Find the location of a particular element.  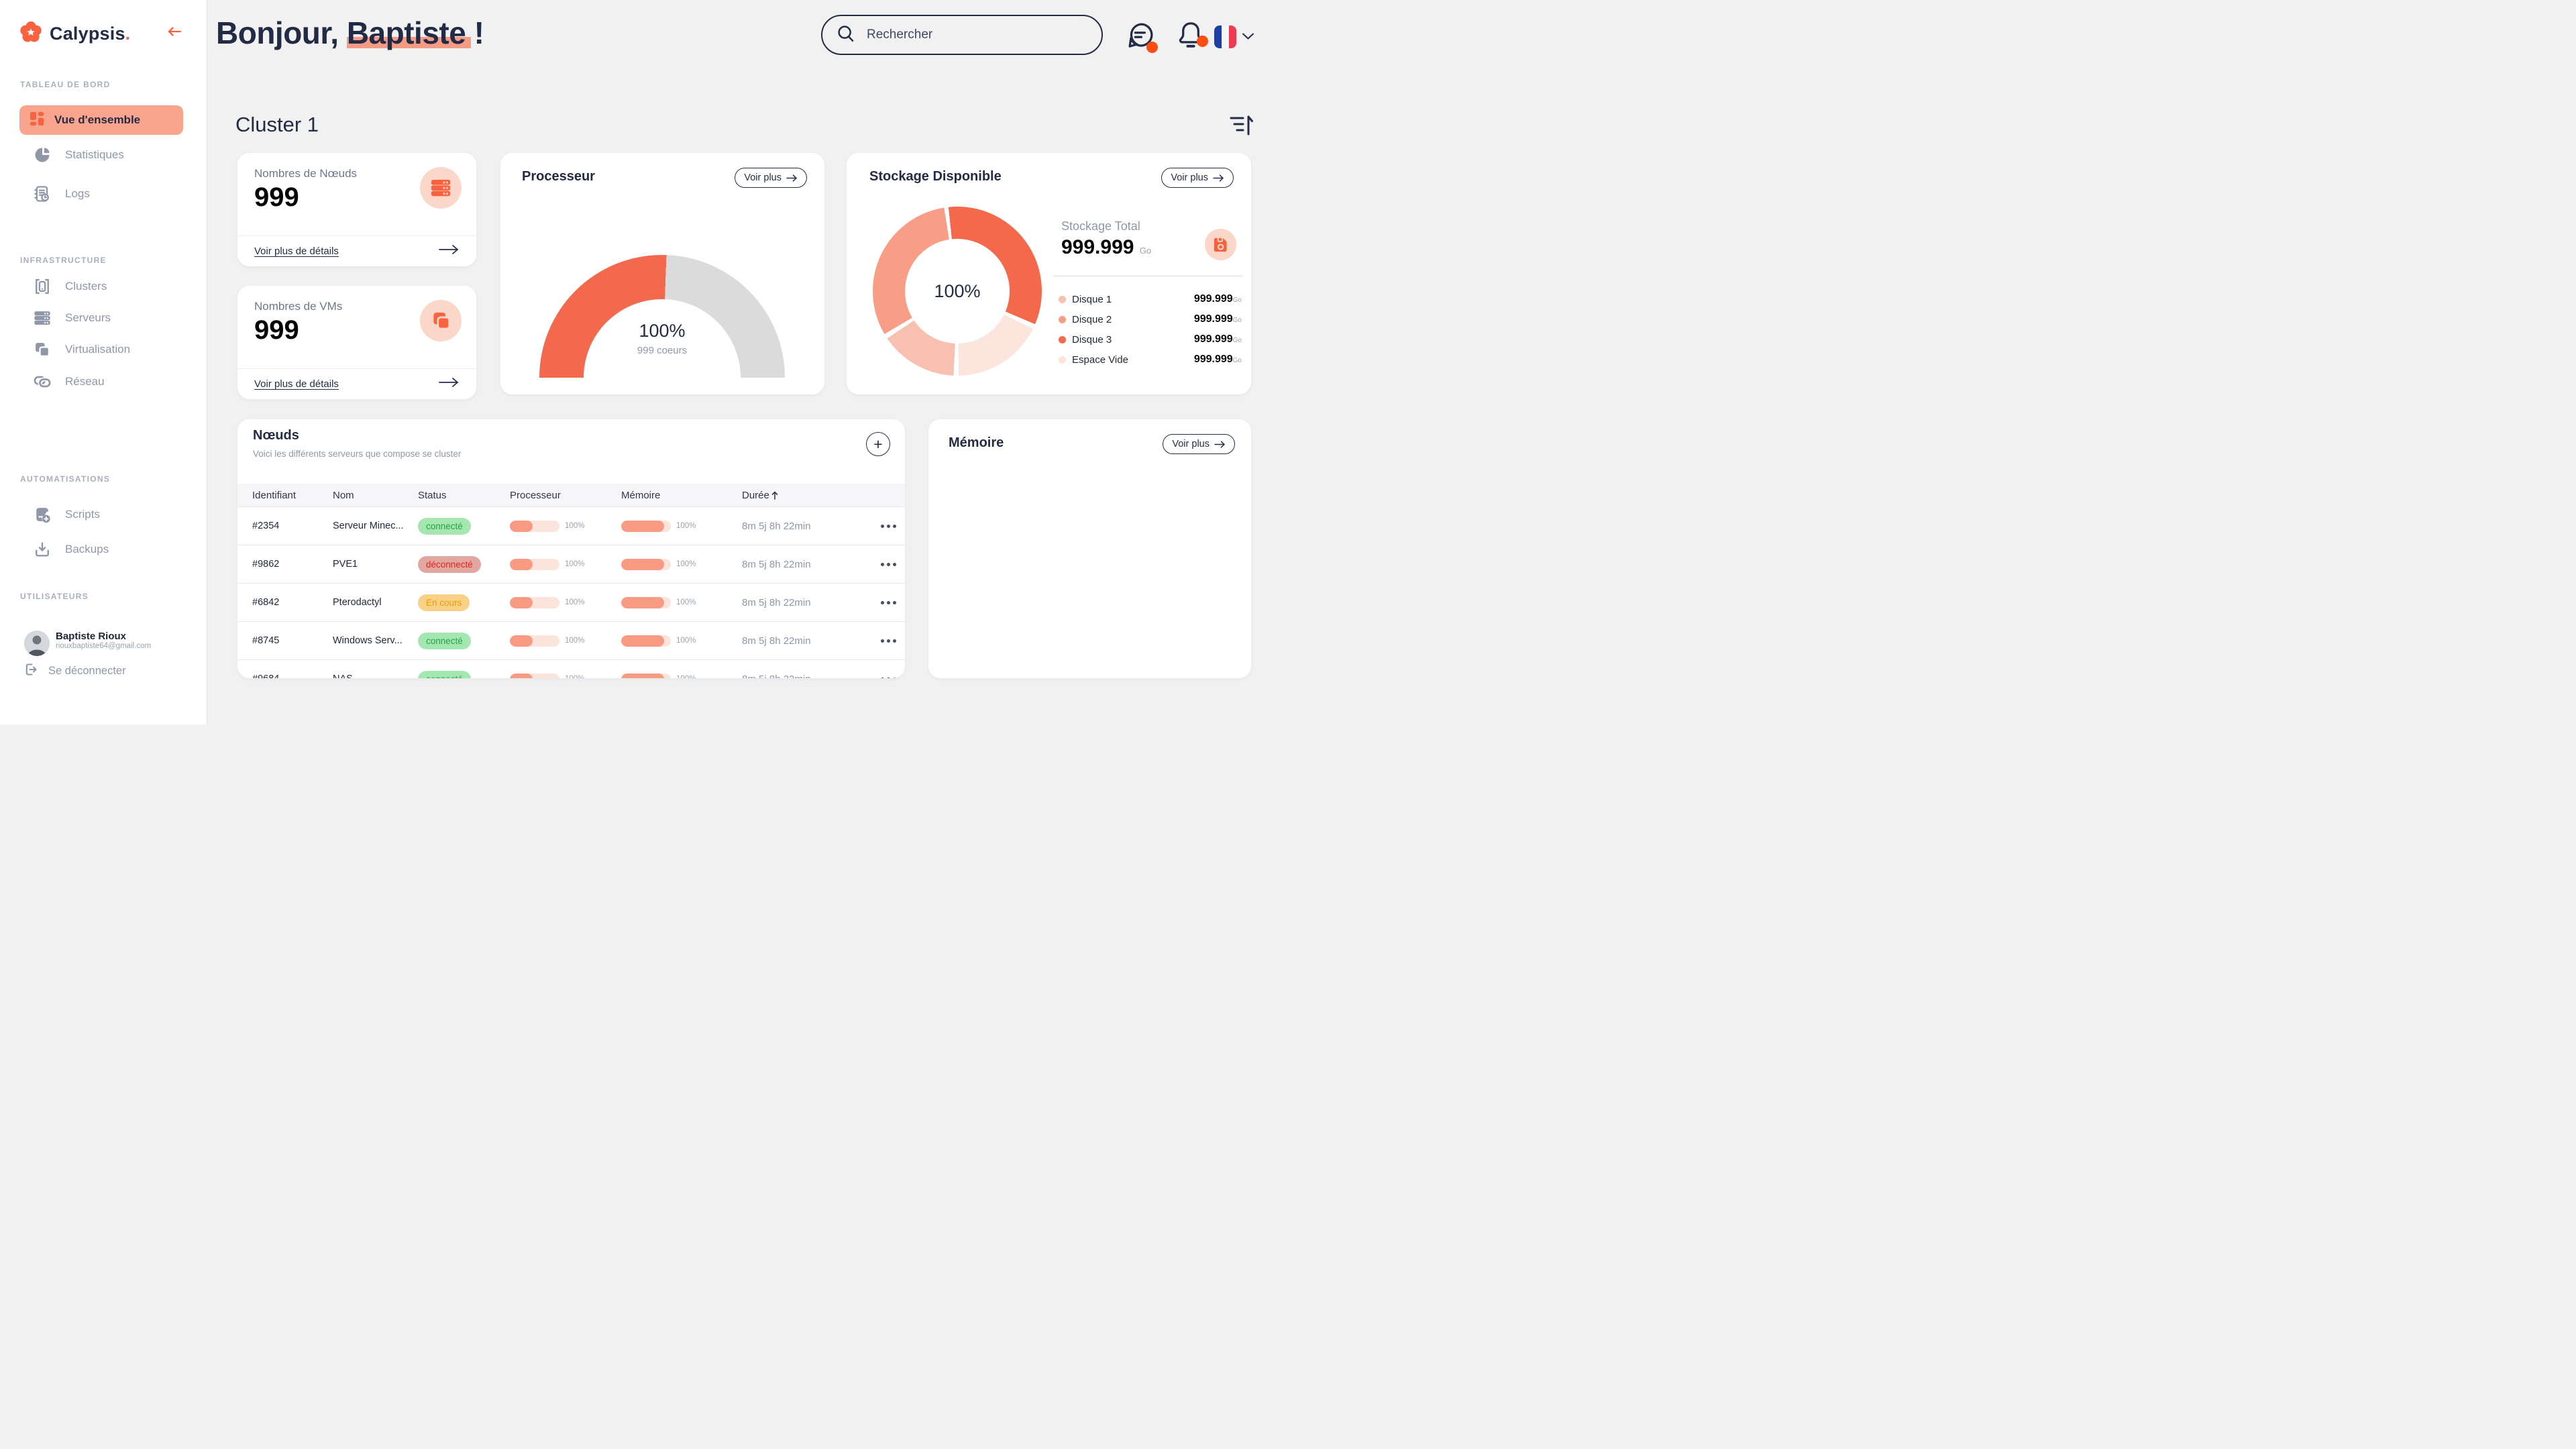

language-chevron-down-icon is located at coordinates (1248, 38).